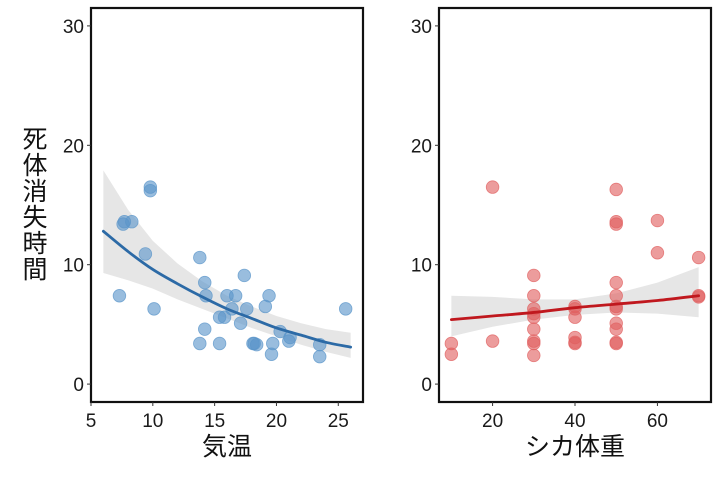 Image resolution: width=720 pixels, height=482 pixels. I want to click on x-tick-label: 5, so click(91, 421).